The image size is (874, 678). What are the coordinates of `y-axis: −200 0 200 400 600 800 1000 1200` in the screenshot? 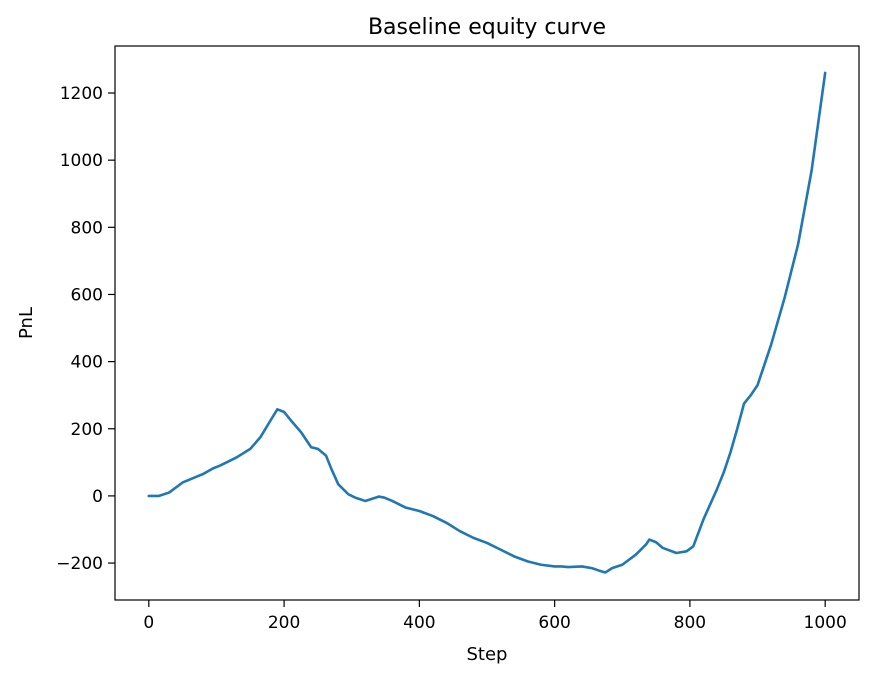 It's located at (85, 329).